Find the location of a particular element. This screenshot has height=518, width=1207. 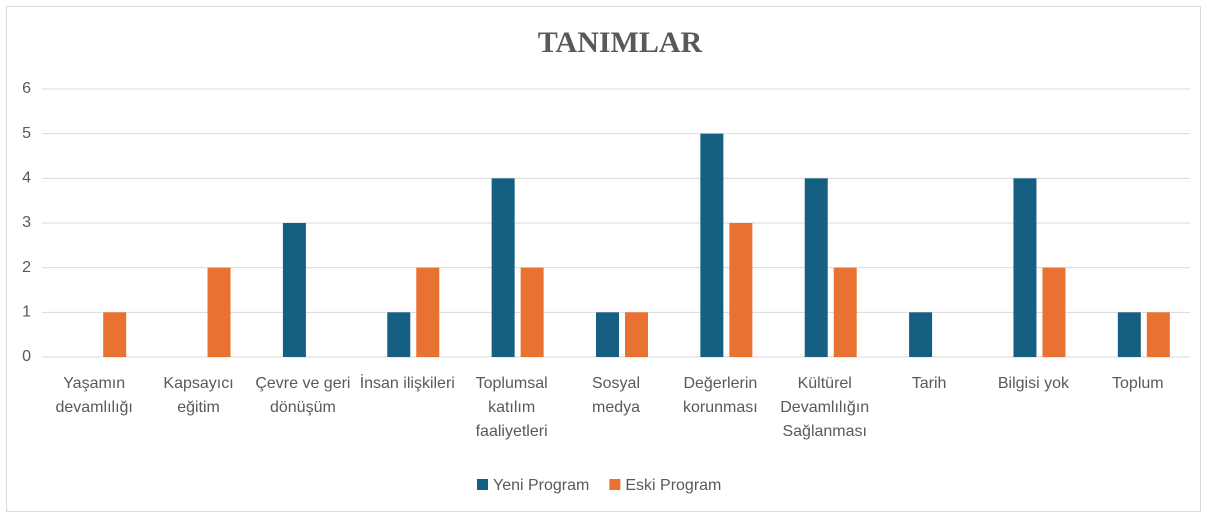

y-tick-label: 5 is located at coordinates (26, 133).